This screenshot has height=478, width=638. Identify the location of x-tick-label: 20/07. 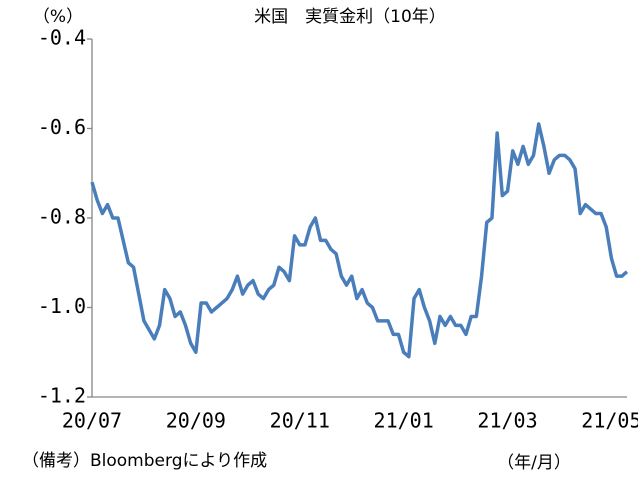
(92, 421).